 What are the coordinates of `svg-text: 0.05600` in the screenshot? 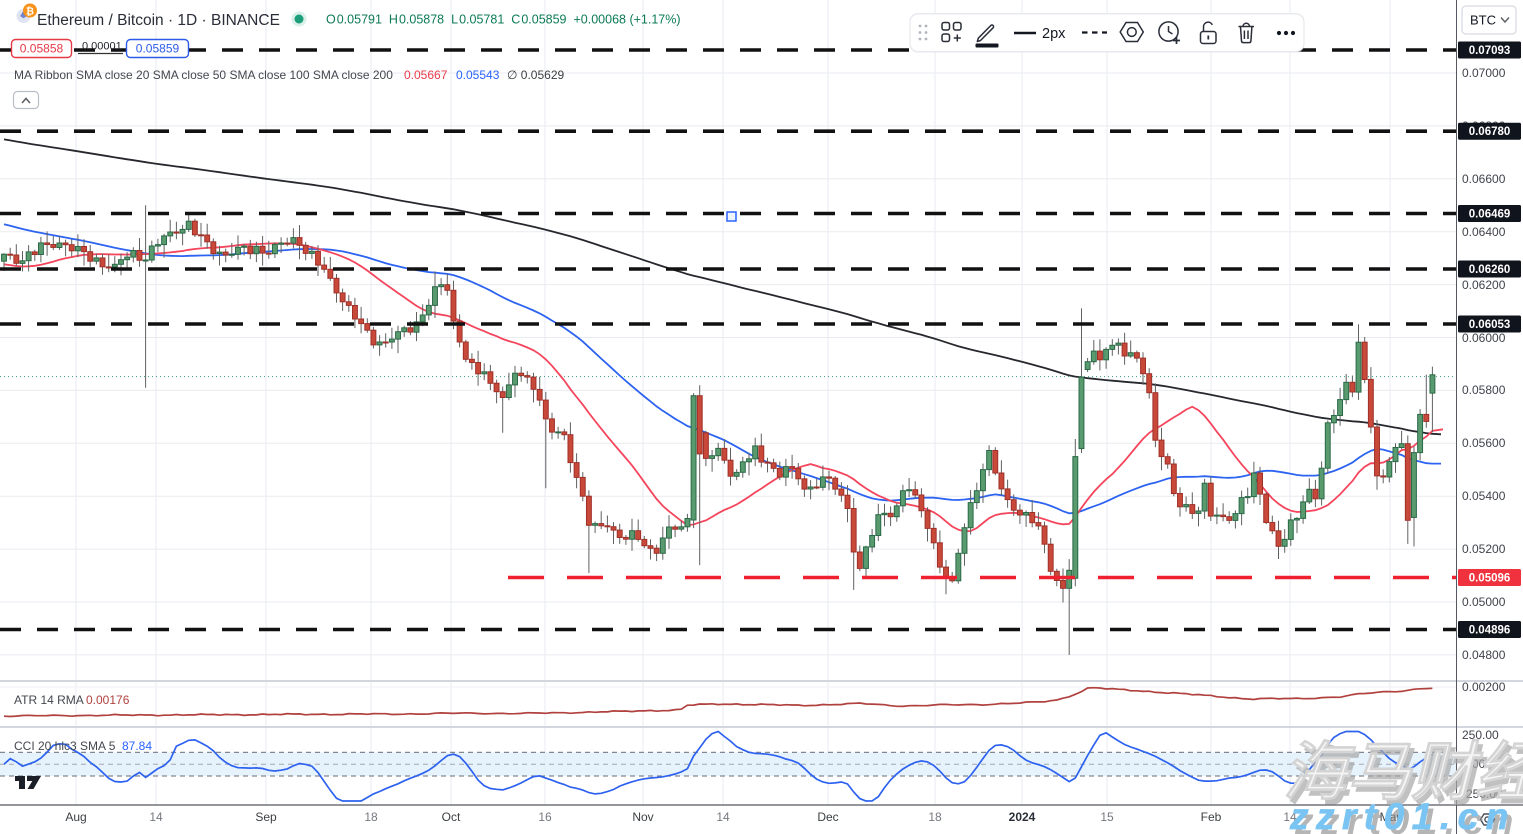 It's located at (1484, 443).